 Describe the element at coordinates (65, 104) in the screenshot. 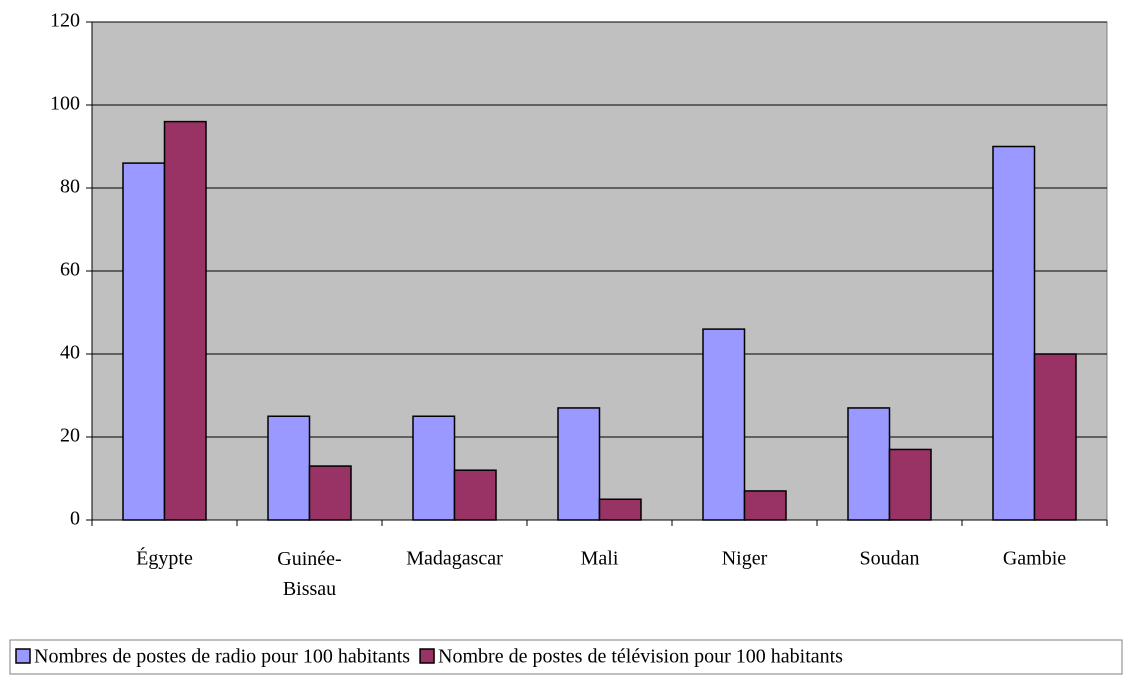

I see `y-tick-label: 100` at that location.